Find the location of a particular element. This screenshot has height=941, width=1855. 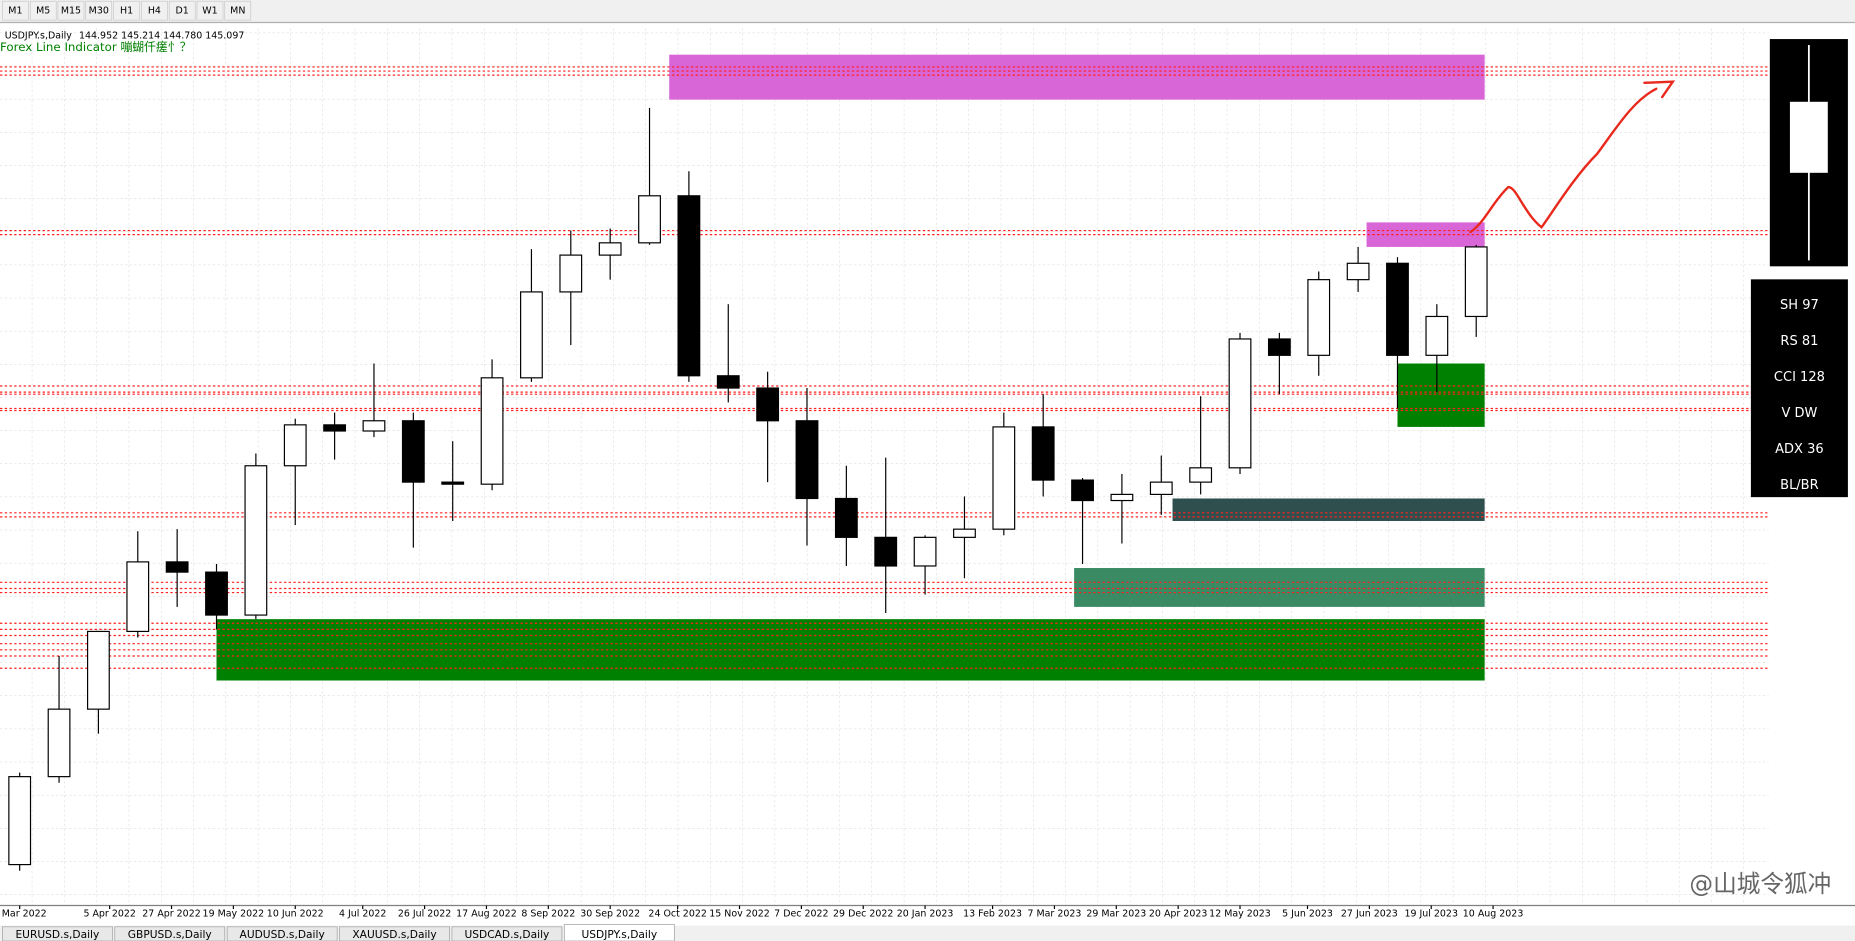

timeframe-label: H1 is located at coordinates (126, 11).